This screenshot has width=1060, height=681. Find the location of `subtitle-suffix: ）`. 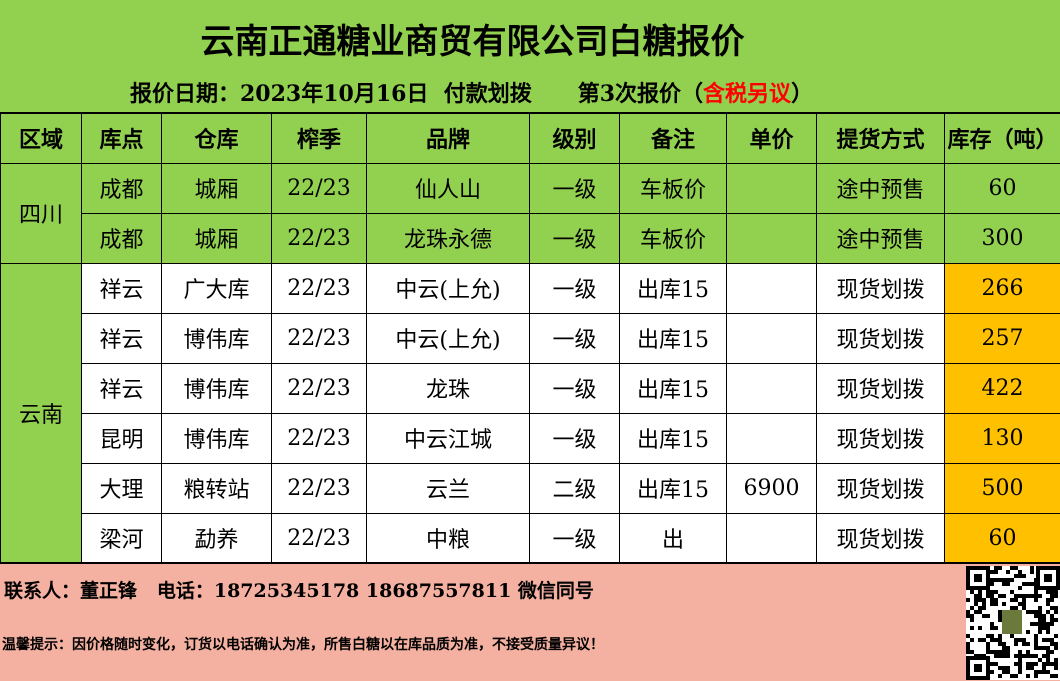

subtitle-suffix: ） is located at coordinates (802, 94).